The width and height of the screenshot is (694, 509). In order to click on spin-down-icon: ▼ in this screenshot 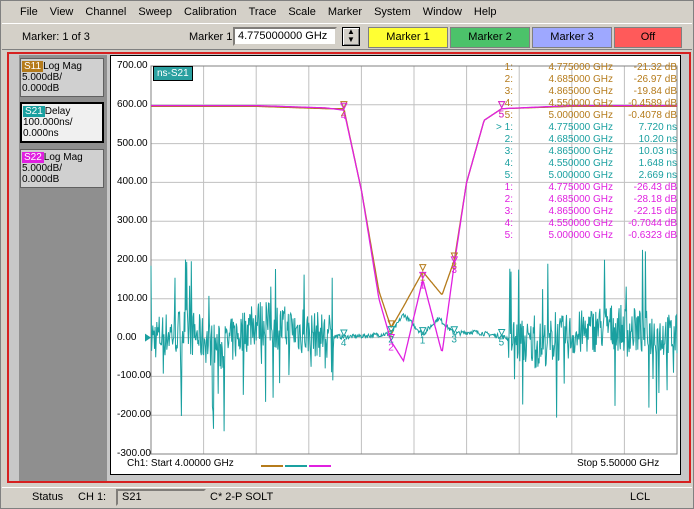, I will do `click(351, 39)`.